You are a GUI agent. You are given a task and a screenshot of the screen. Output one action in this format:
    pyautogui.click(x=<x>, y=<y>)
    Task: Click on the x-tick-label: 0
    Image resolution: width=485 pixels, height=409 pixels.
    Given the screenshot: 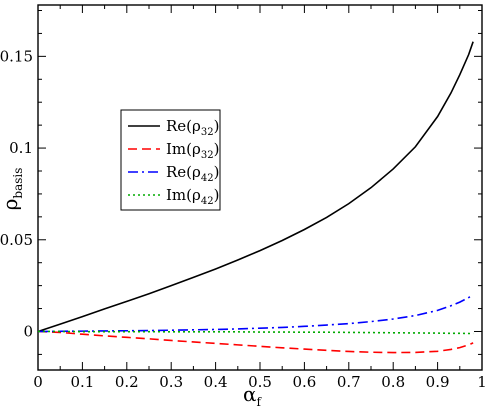 What is the action you would take?
    pyautogui.click(x=38, y=382)
    